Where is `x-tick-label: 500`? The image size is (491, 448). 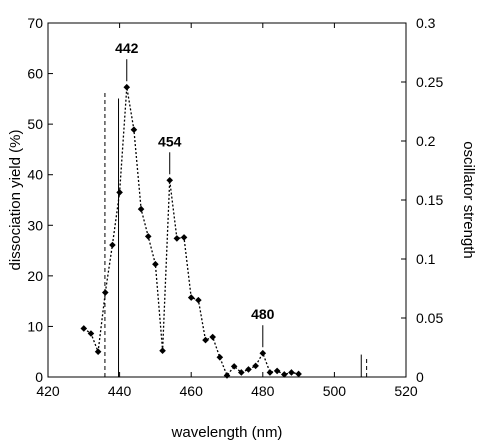 x-tick-label: 500 is located at coordinates (335, 391).